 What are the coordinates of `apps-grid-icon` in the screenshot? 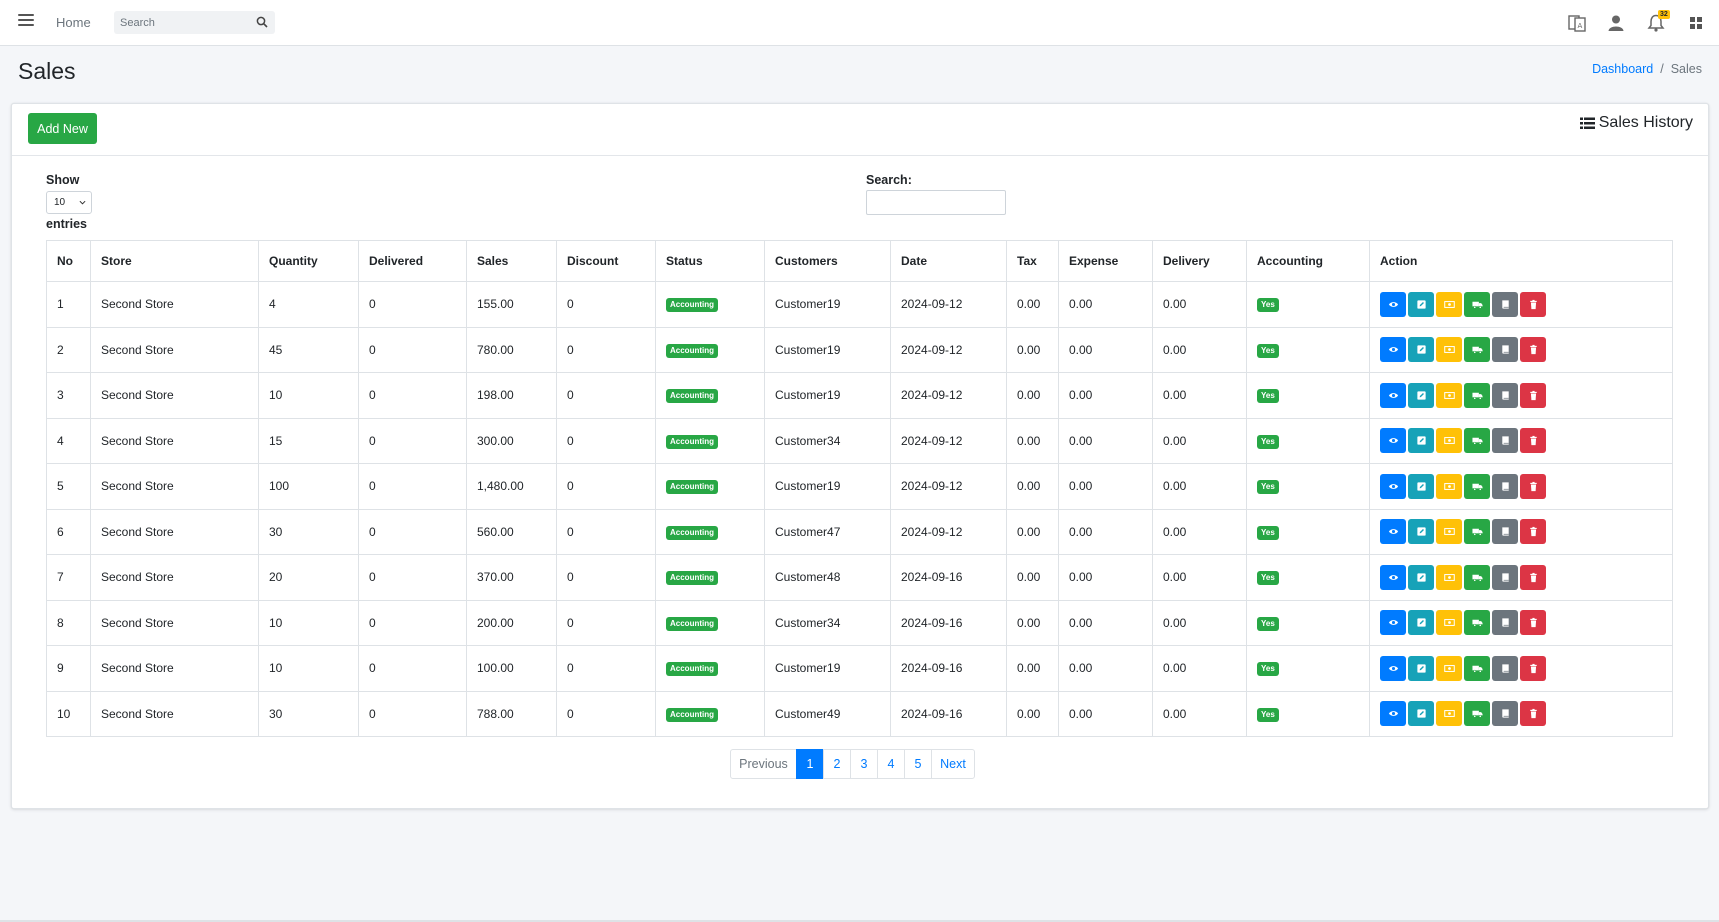 It's located at (1696, 23).